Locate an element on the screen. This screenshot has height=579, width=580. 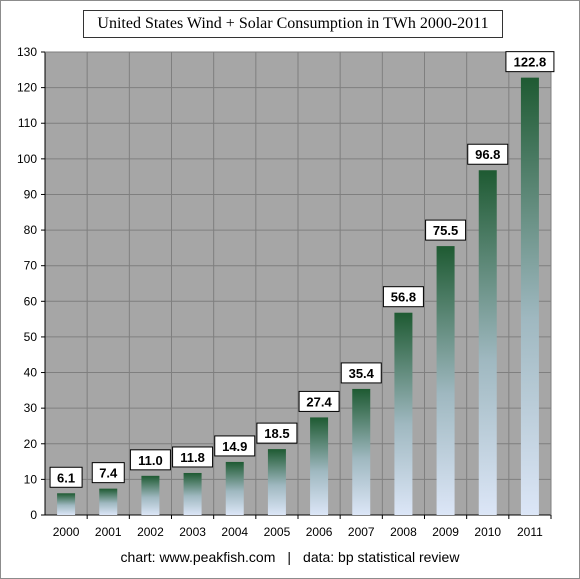
y-tick-label: 10 is located at coordinates (31, 479).